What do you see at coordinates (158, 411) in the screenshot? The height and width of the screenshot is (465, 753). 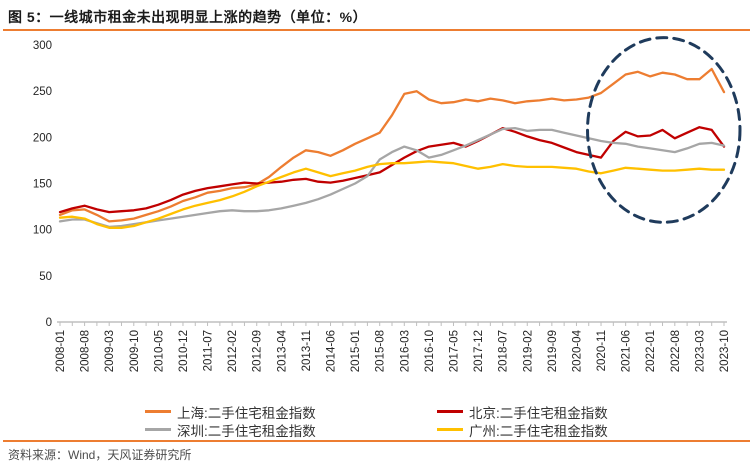 I see `legend-swatch-shanghai` at bounding box center [158, 411].